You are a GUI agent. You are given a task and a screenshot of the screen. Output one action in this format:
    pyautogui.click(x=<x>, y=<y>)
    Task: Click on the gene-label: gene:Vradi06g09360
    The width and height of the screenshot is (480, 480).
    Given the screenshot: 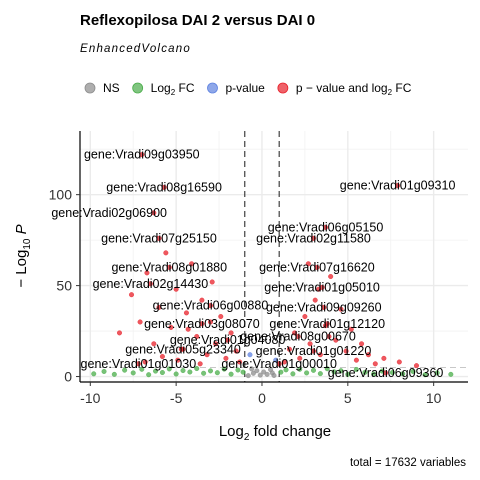 What is the action you would take?
    pyautogui.click(x=386, y=373)
    